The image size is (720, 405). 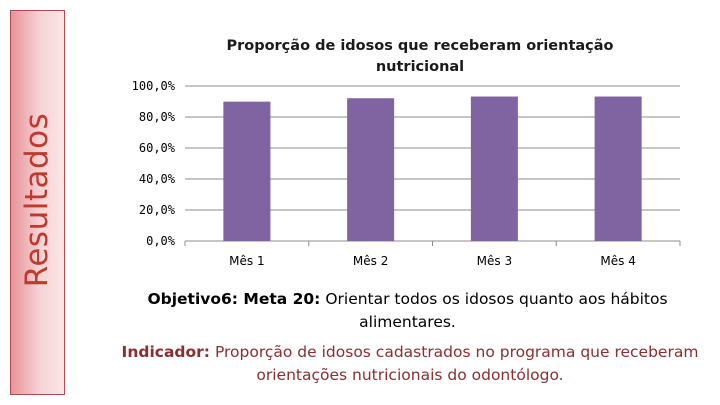 I want to click on y-tick-label: 60,0%, so click(x=157, y=148).